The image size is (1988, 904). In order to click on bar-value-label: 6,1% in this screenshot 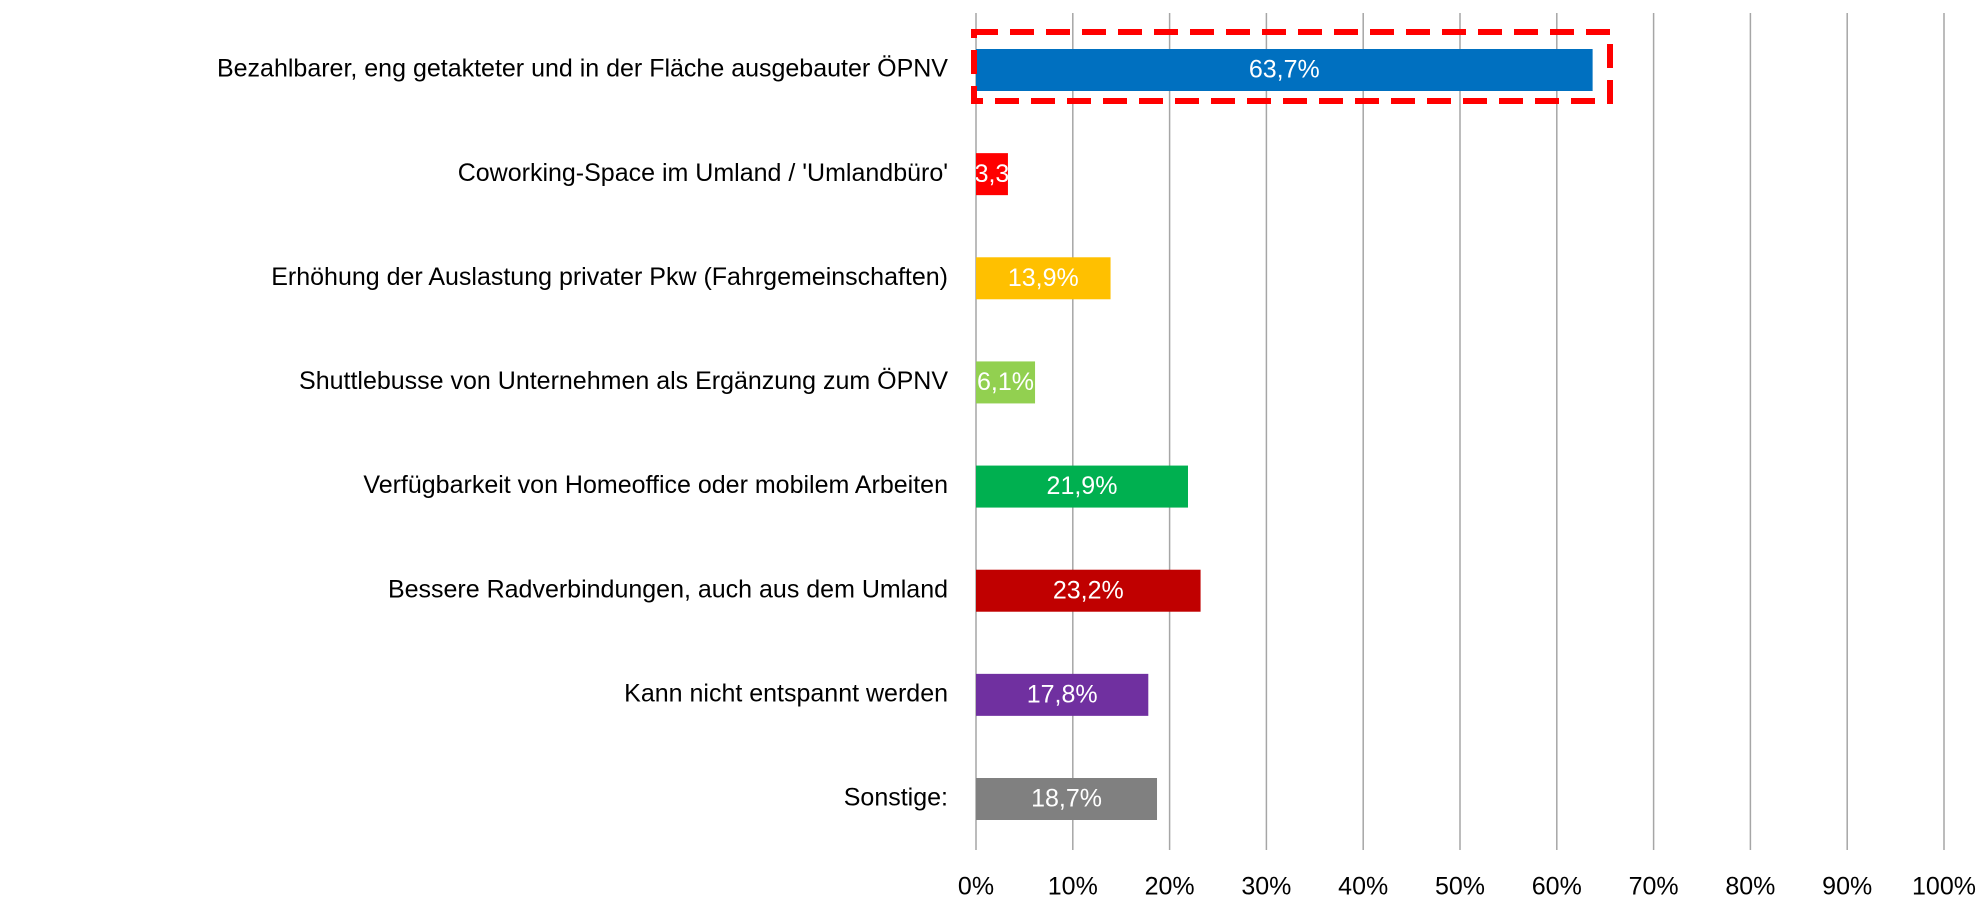, I will do `click(1005, 382)`.